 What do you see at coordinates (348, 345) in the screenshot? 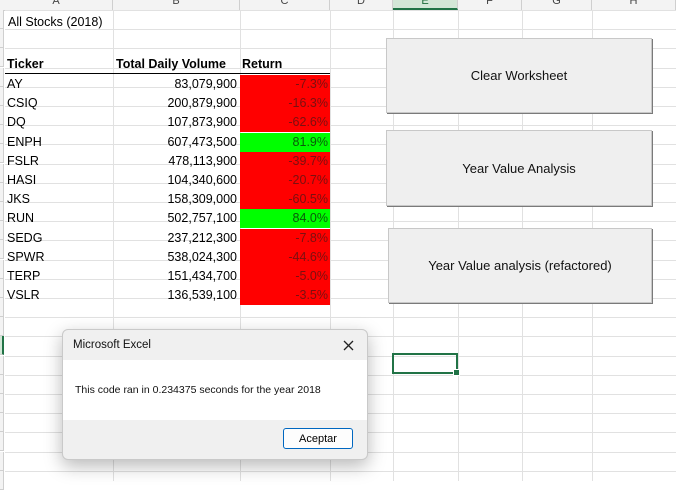
I see `close-icon` at bounding box center [348, 345].